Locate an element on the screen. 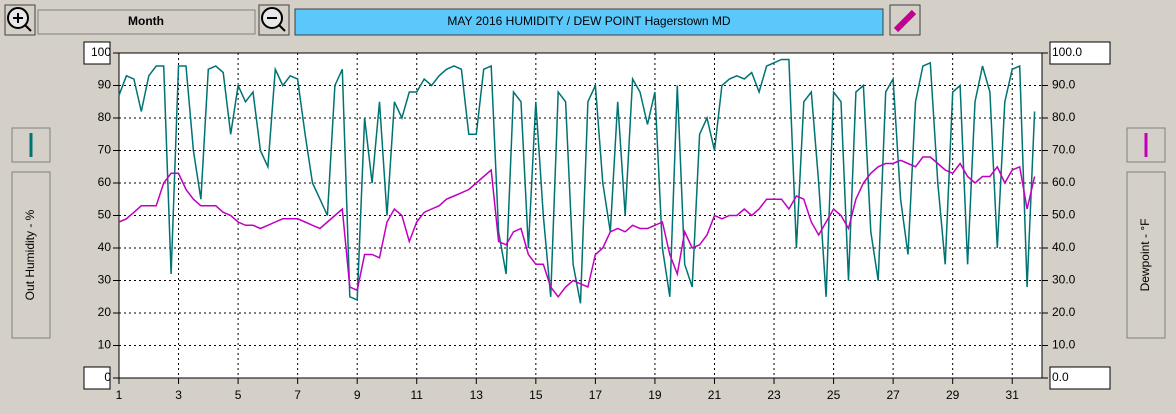 Image resolution: width=1176 pixels, height=414 pixels. y2-tick-label: 20.0 is located at coordinates (1064, 312).